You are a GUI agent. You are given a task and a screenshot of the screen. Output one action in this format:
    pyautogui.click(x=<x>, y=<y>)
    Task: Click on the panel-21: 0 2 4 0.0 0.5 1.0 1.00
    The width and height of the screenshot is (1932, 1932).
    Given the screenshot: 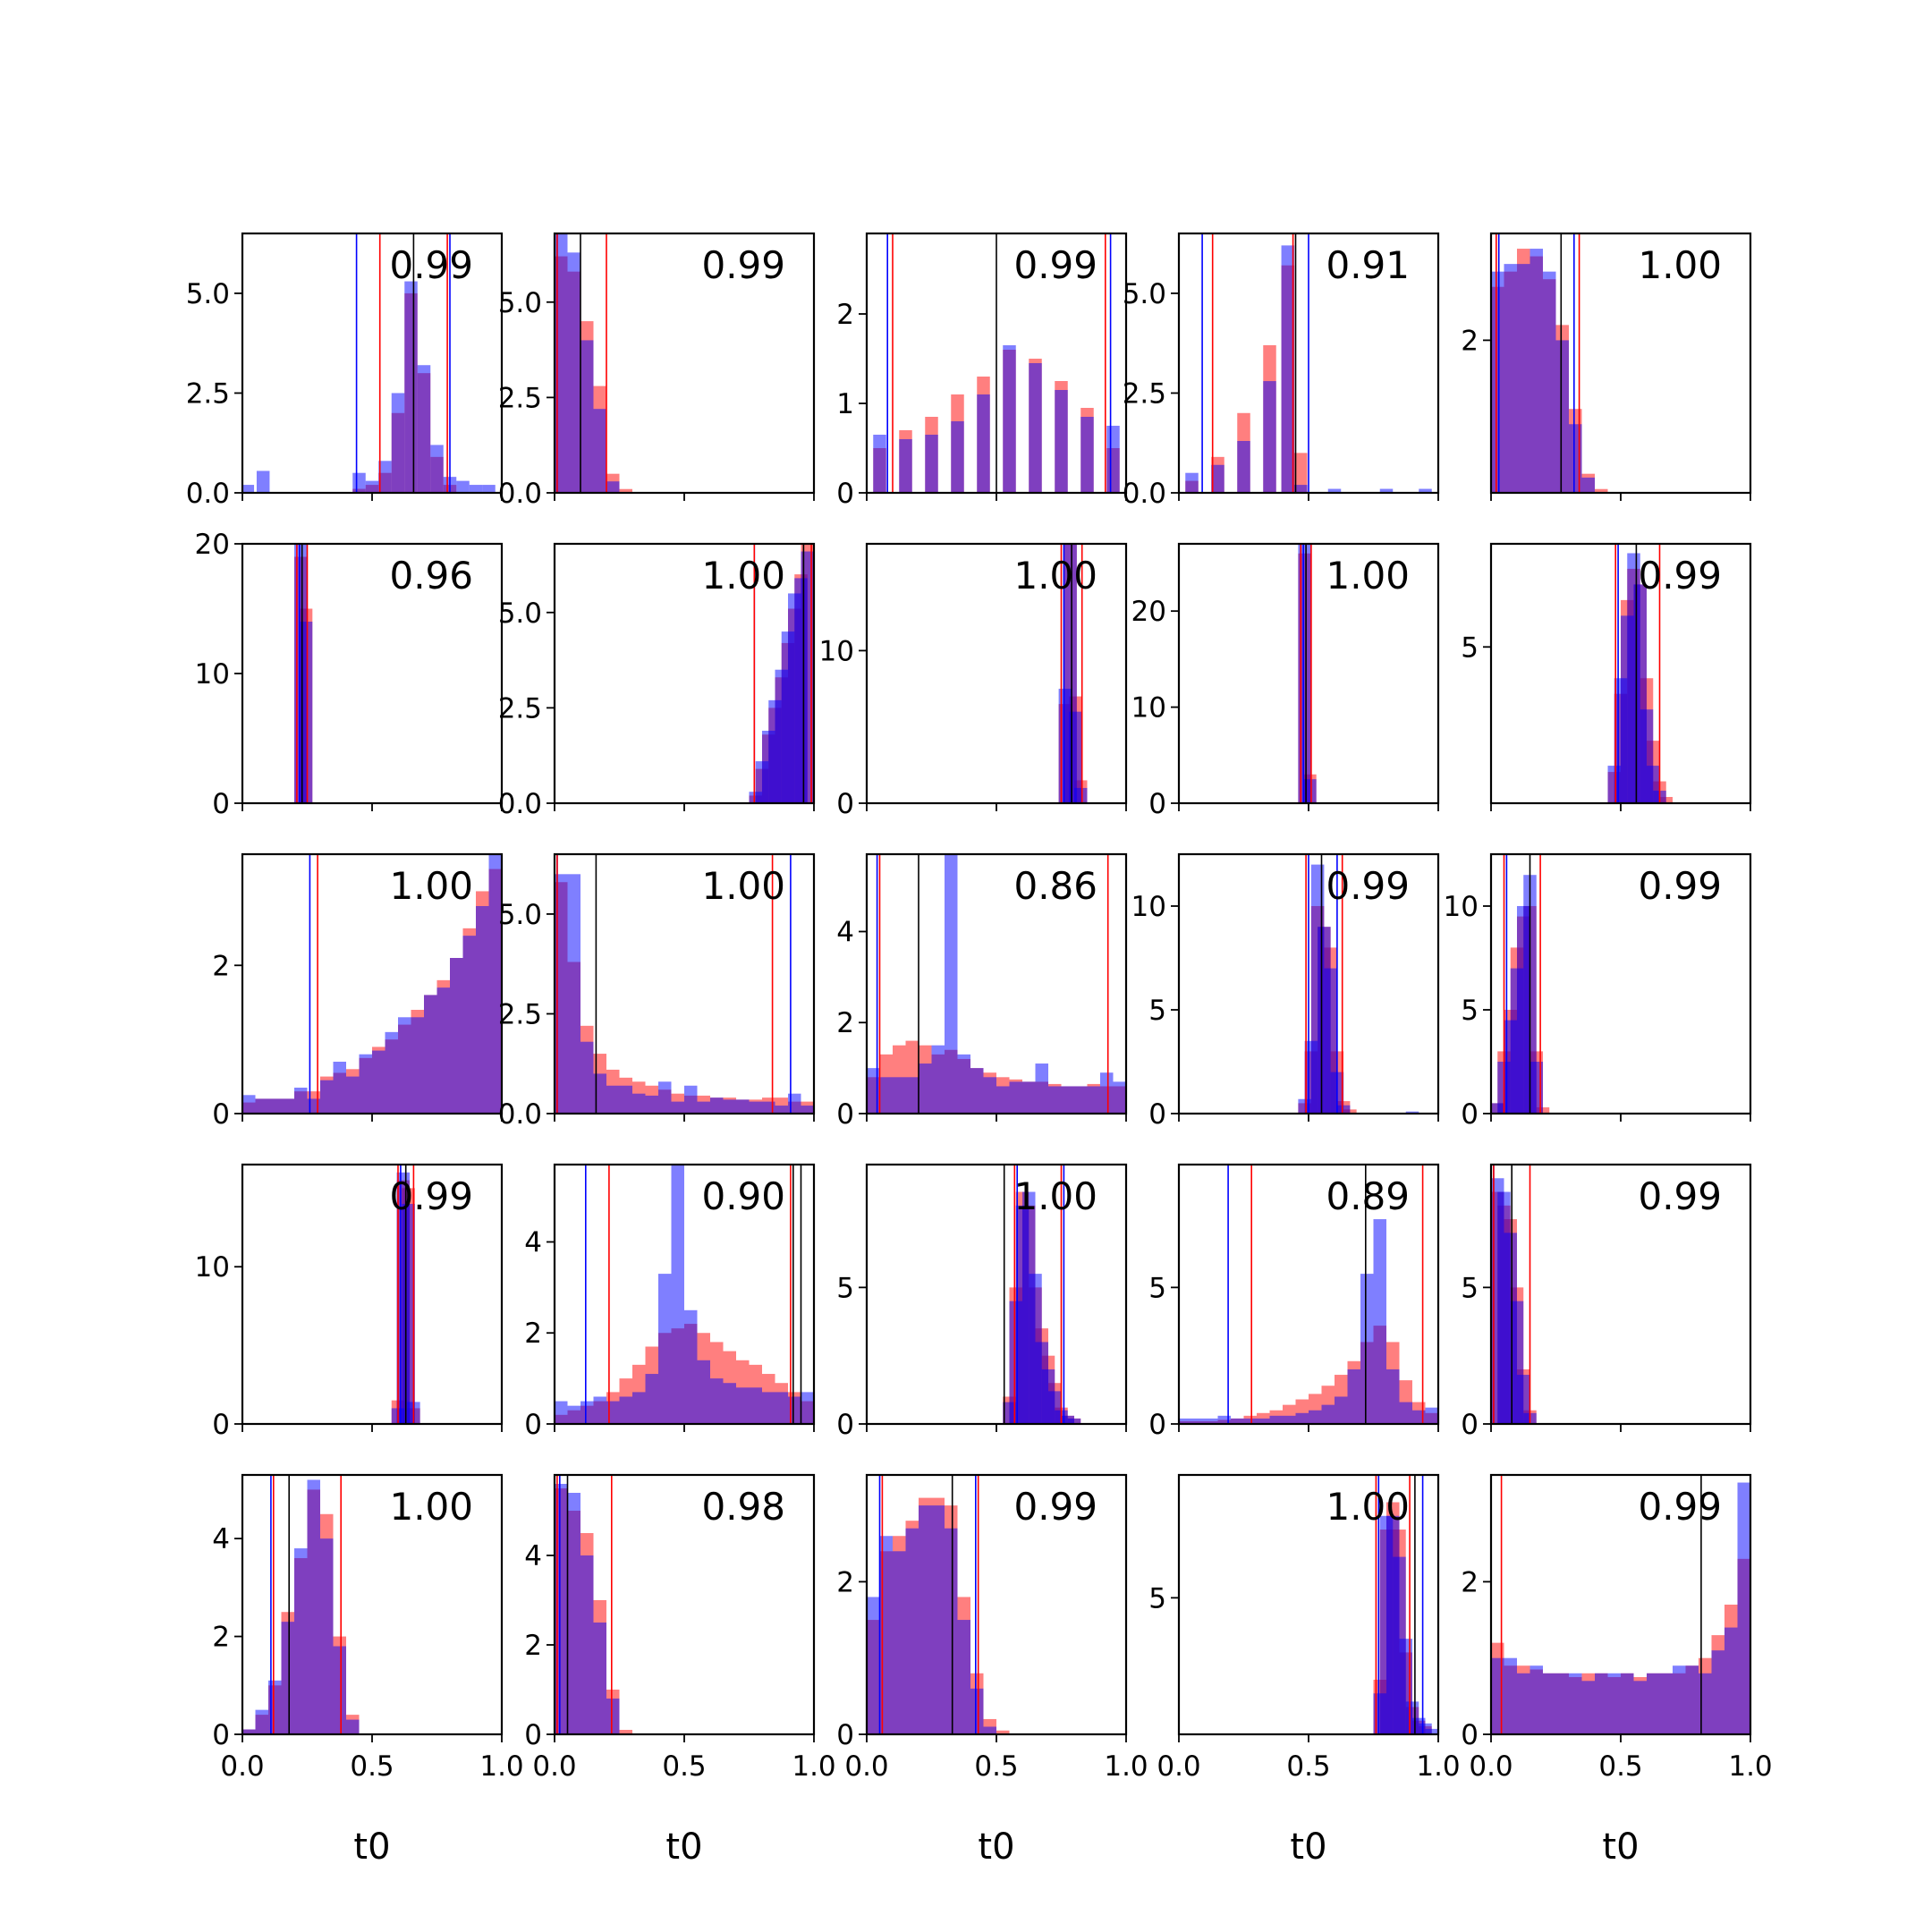 What is the action you would take?
    pyautogui.click(x=368, y=1628)
    